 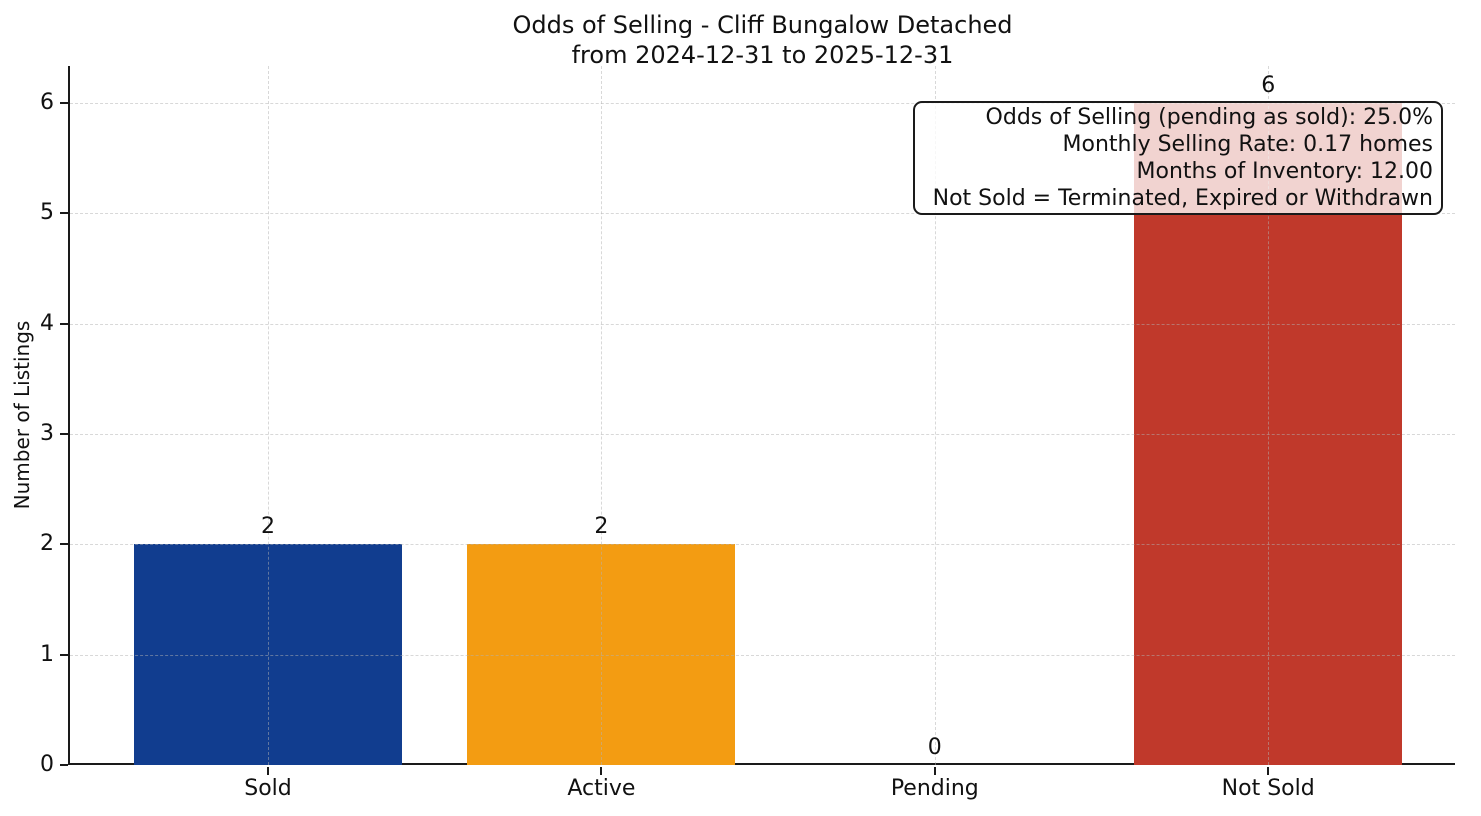 What do you see at coordinates (268, 788) in the screenshot?
I see `x-tick-label: Sold` at bounding box center [268, 788].